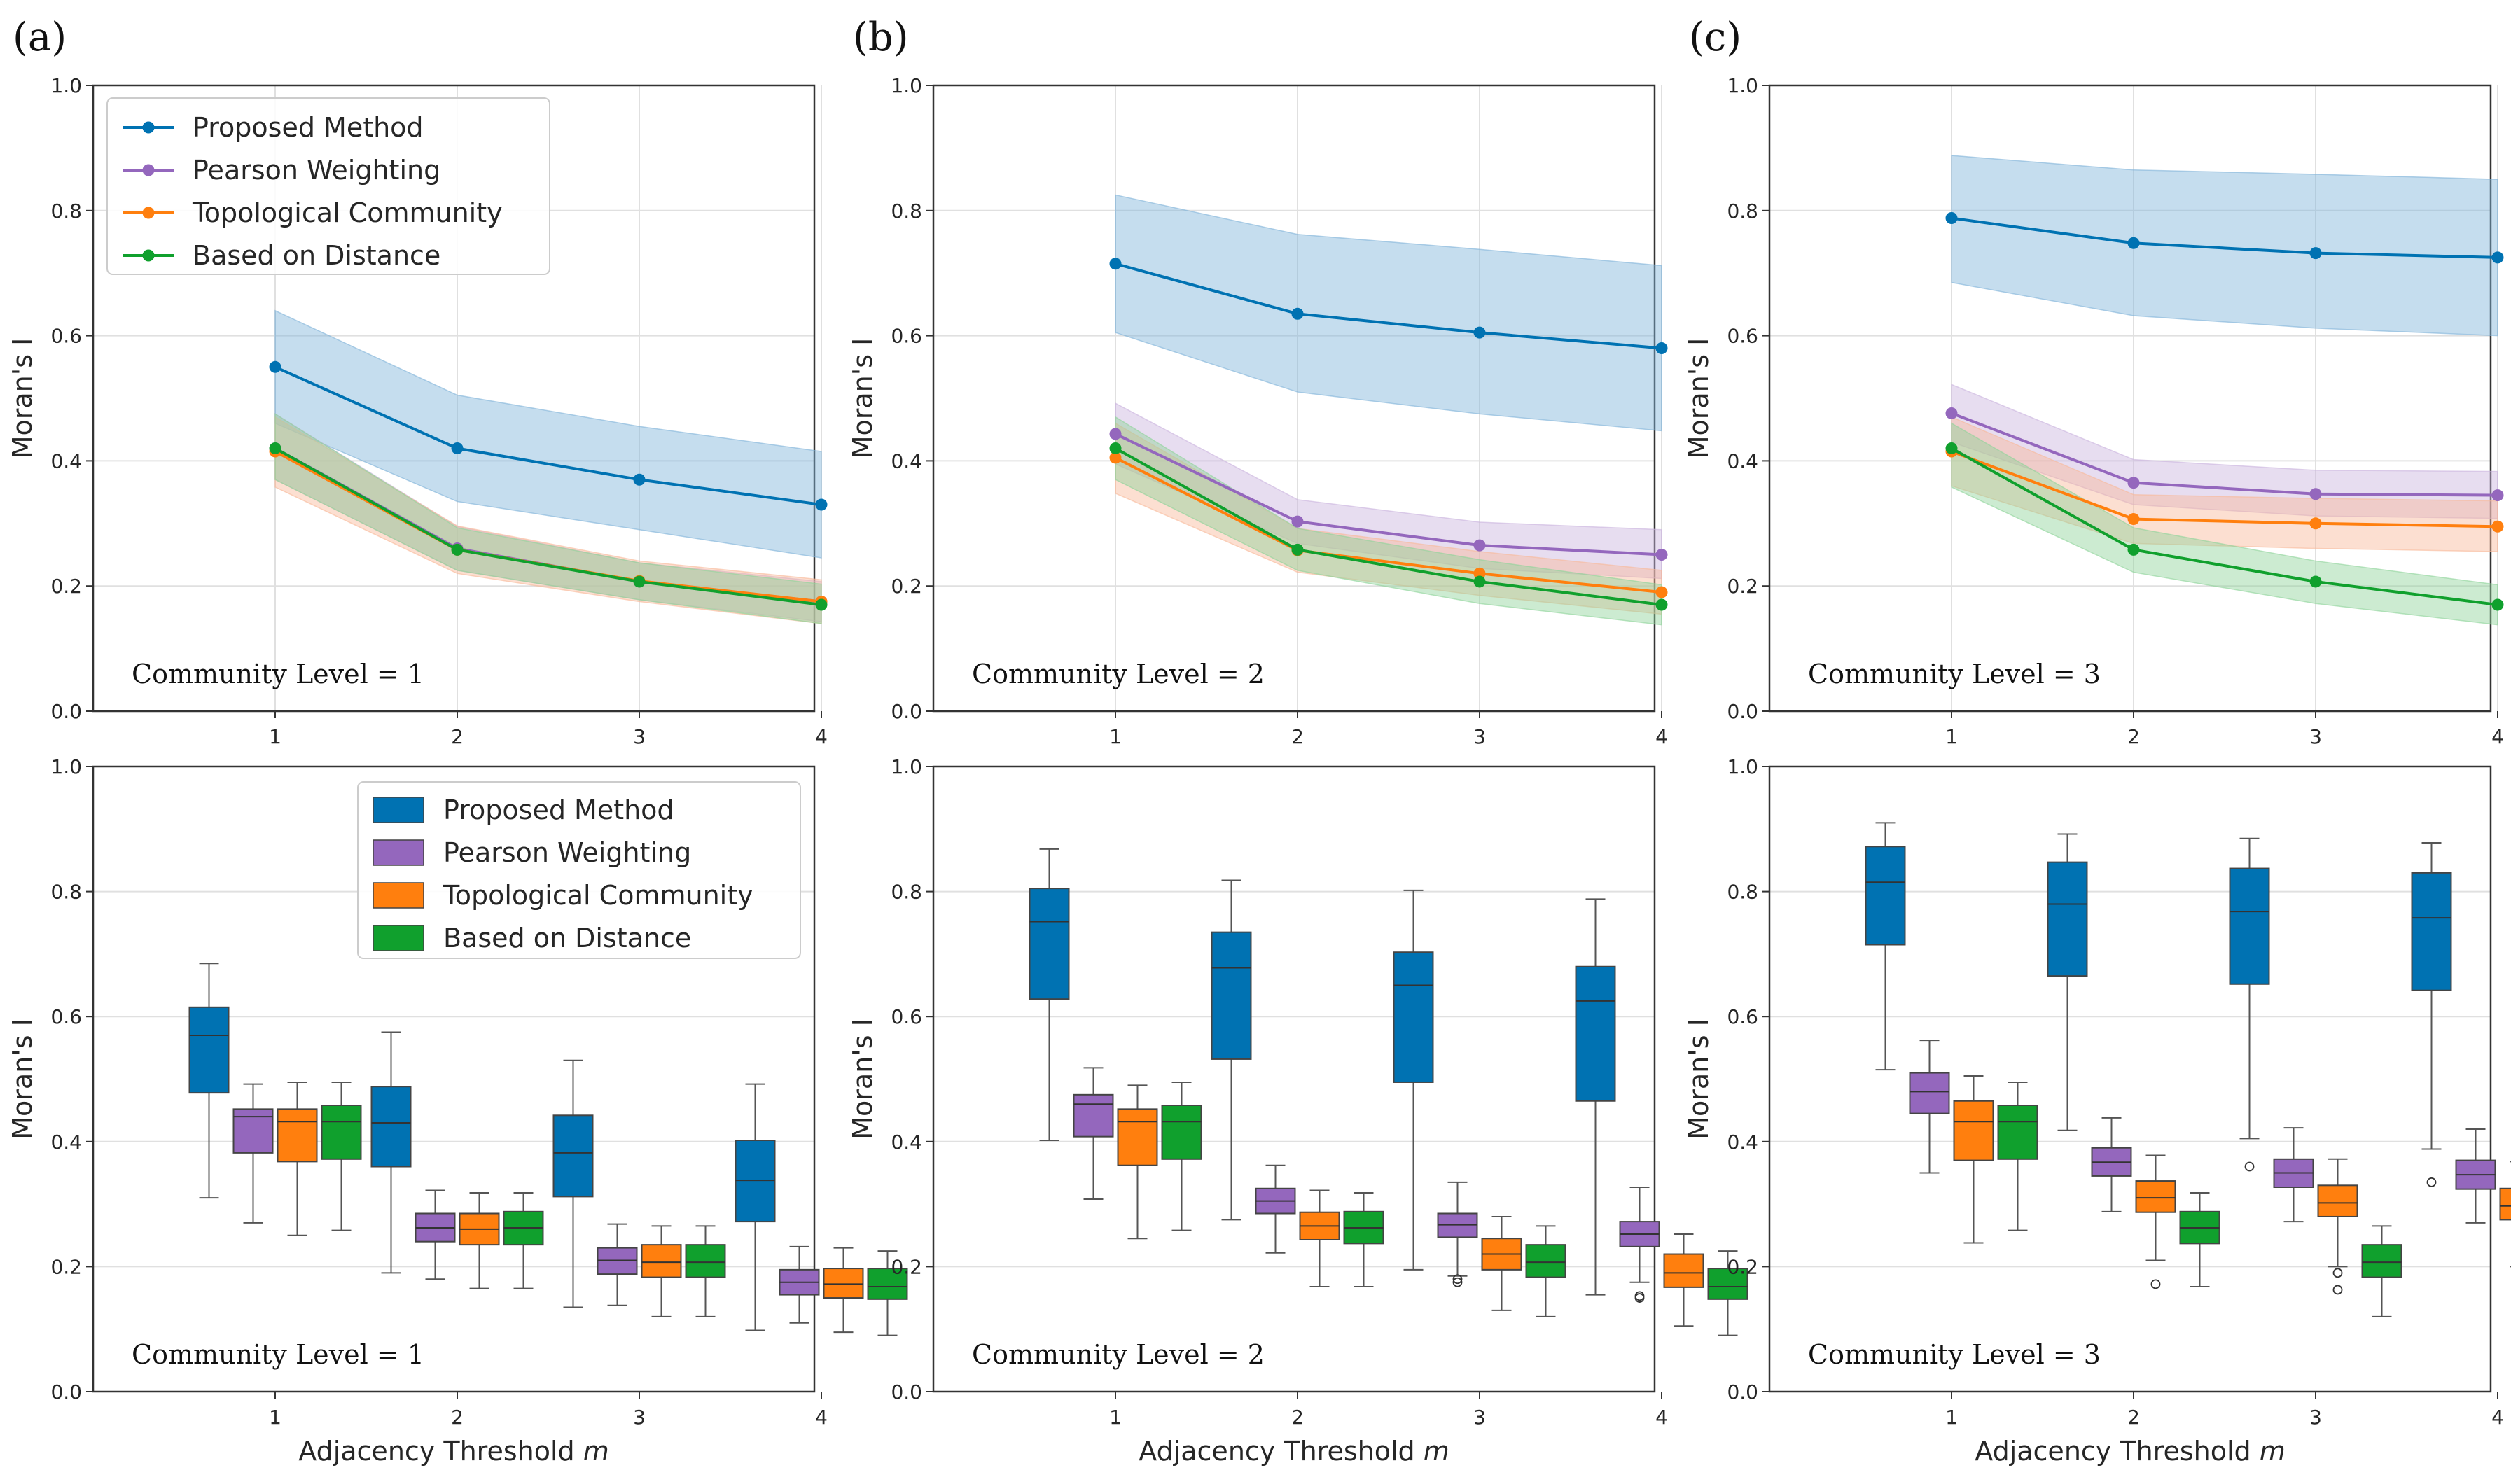 This screenshot has width=2511, height=1484. What do you see at coordinates (1118, 1354) in the screenshot?
I see `community-level-annotation: Community Level = 2` at bounding box center [1118, 1354].